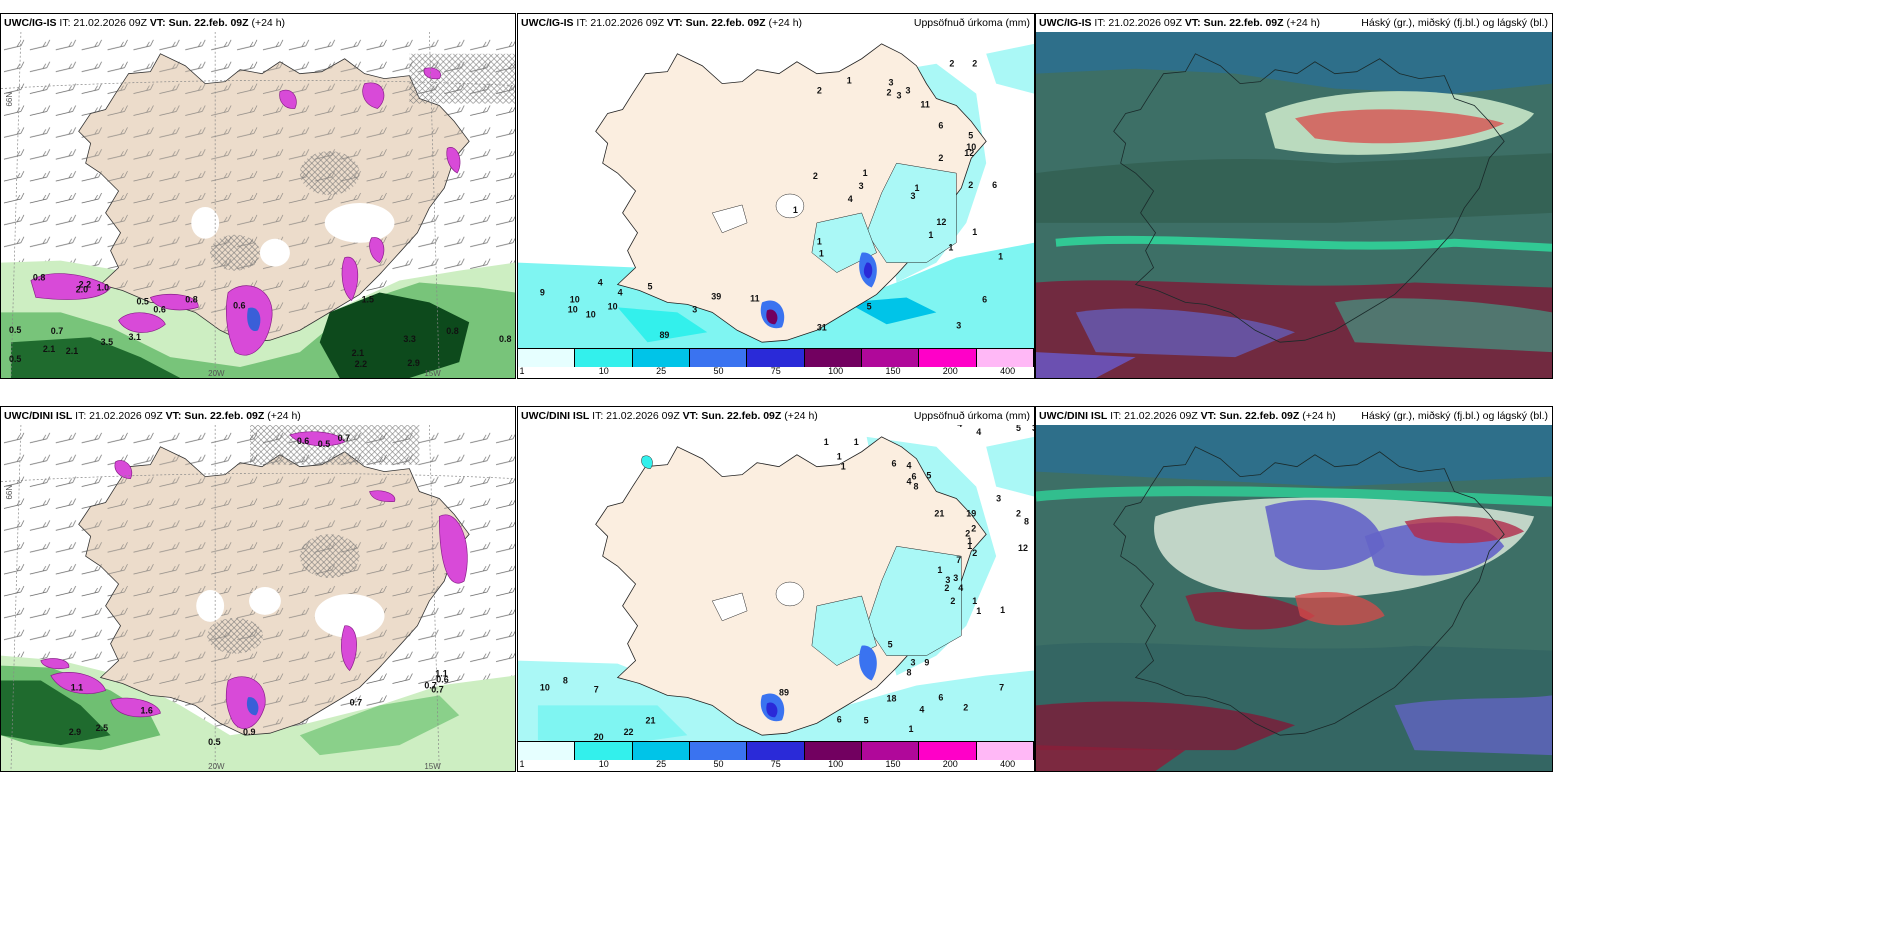 The width and height of the screenshot is (1900, 950). What do you see at coordinates (1023, 548) in the screenshot?
I see `precip-value-label: 12` at bounding box center [1023, 548].